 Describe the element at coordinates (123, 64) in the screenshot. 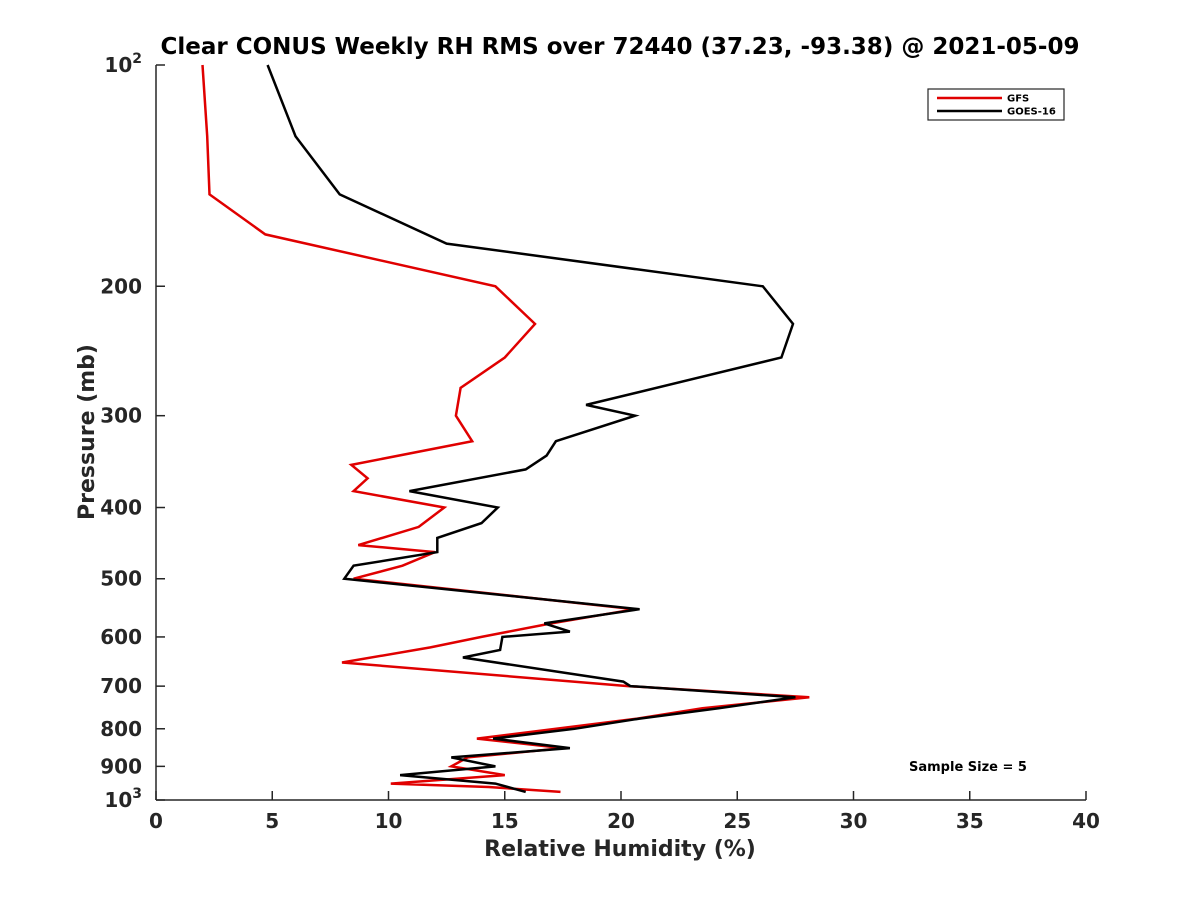

I see `y-tick-label: 10²` at that location.